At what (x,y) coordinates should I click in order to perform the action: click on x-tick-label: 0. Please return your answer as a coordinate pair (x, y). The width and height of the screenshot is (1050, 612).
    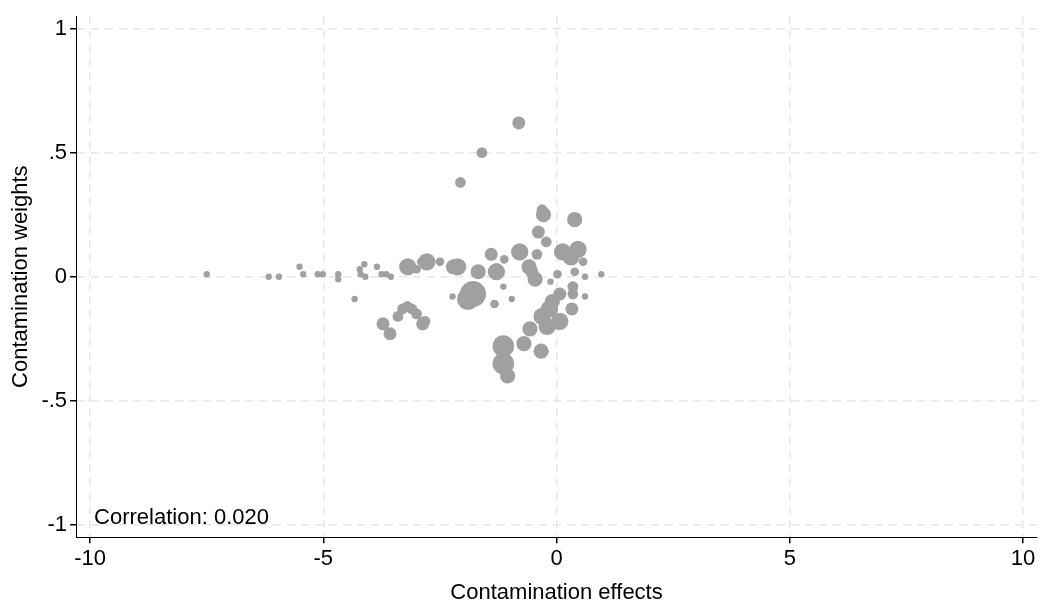
    Looking at the image, I should click on (556, 558).